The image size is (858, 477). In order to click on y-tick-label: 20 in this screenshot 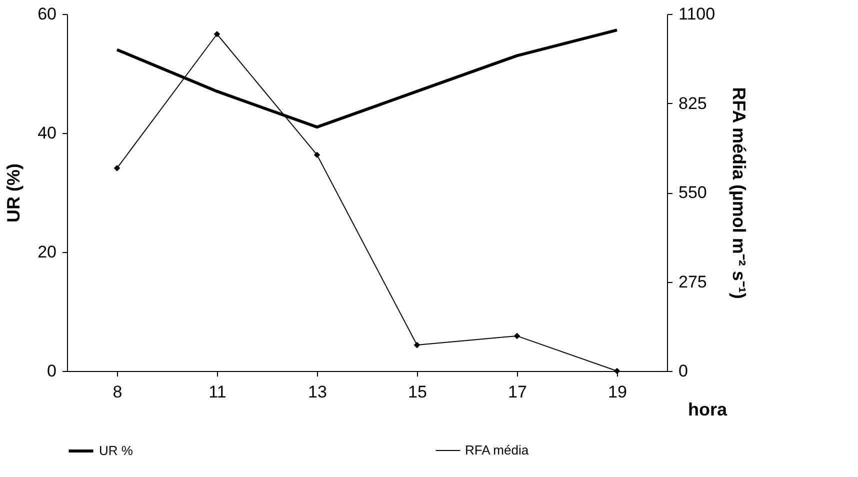, I will do `click(47, 252)`.